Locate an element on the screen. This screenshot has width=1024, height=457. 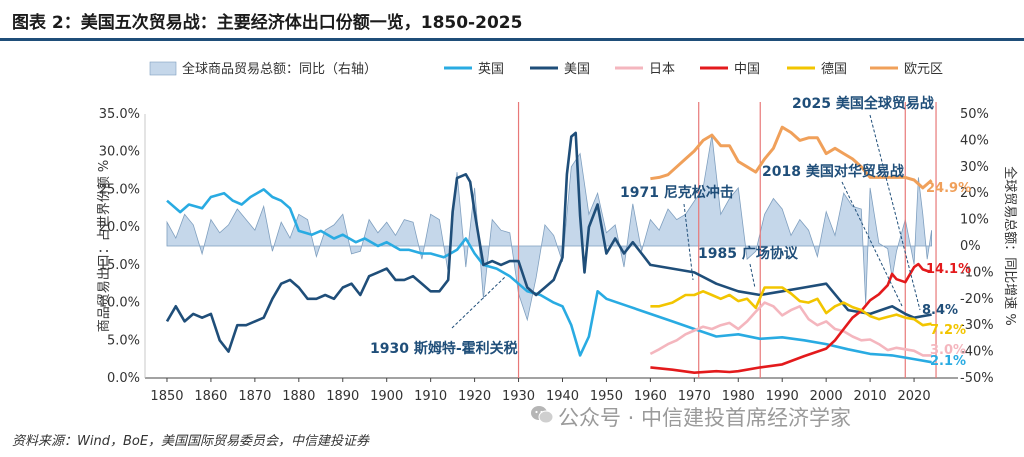
x-tick-label: 1970 is located at coordinates (694, 396).